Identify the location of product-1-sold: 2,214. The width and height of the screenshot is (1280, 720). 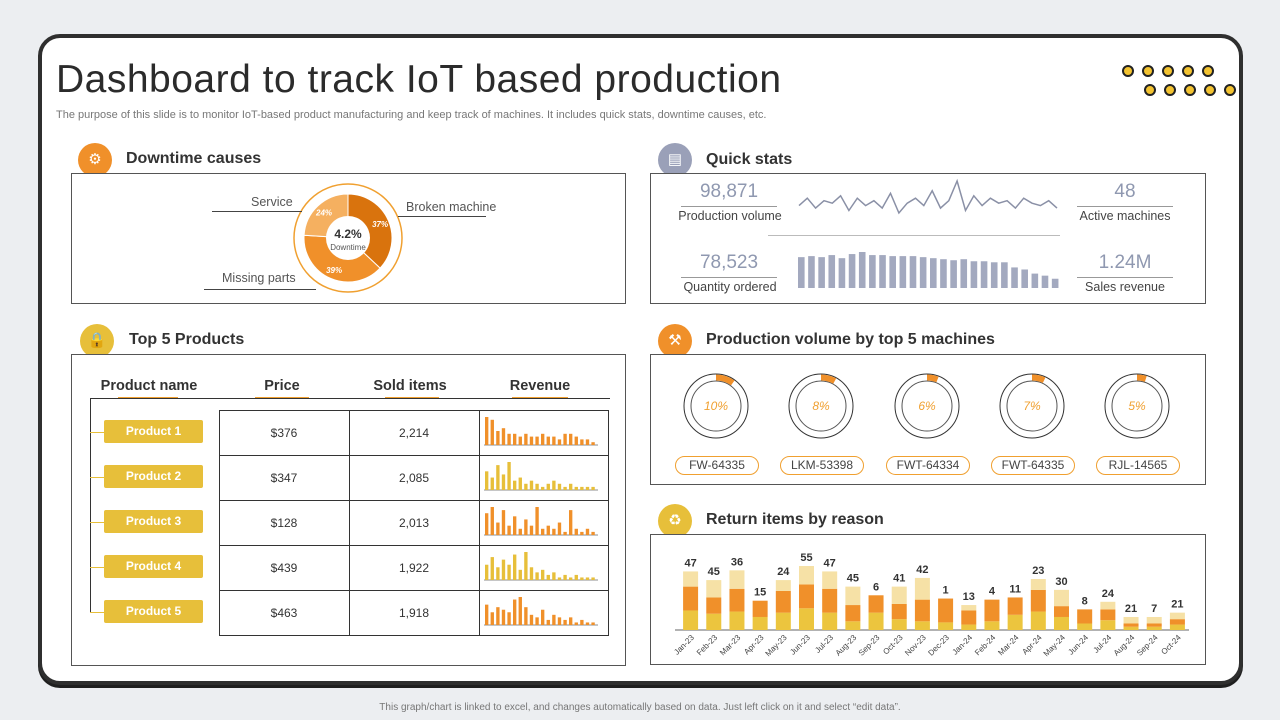
(414, 433).